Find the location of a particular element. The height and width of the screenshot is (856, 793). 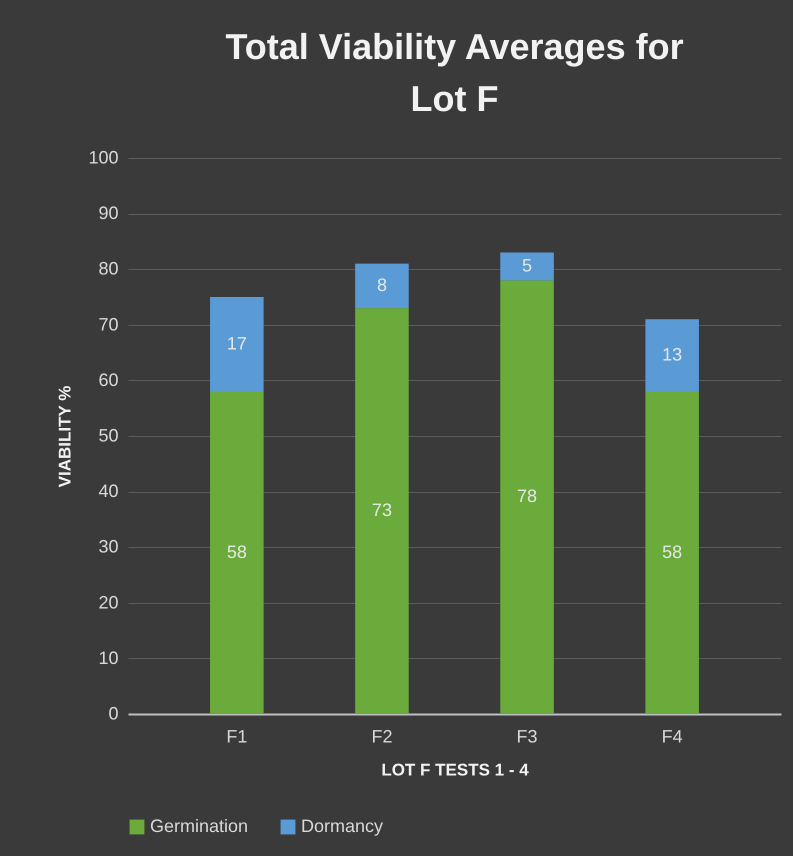

y-tick-label: 30 is located at coordinates (108, 546).